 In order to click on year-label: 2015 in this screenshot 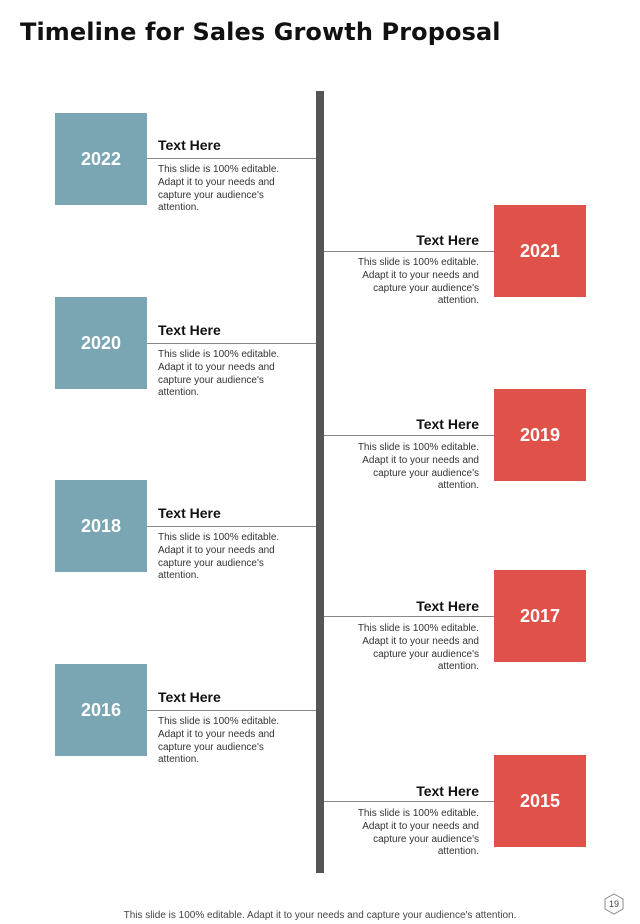, I will do `click(540, 800)`.